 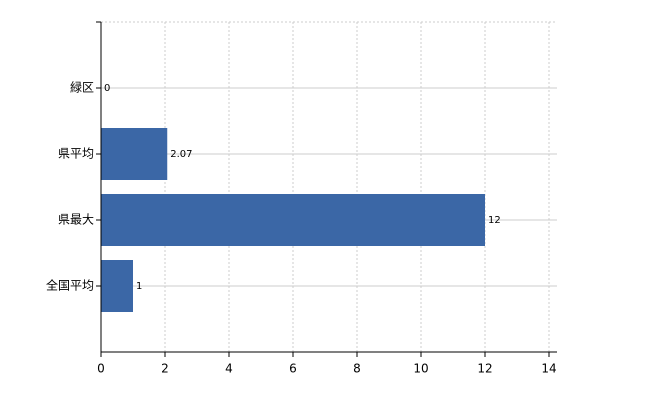 What do you see at coordinates (293, 369) in the screenshot?
I see `x-tick-label: 6` at bounding box center [293, 369].